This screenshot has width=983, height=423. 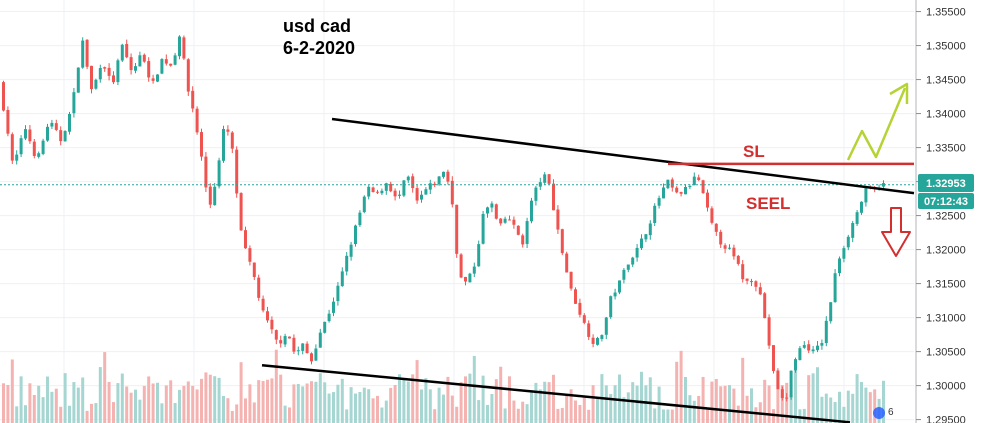 What do you see at coordinates (946, 319) in the screenshot?
I see `y-tick-label: 1.31000` at bounding box center [946, 319].